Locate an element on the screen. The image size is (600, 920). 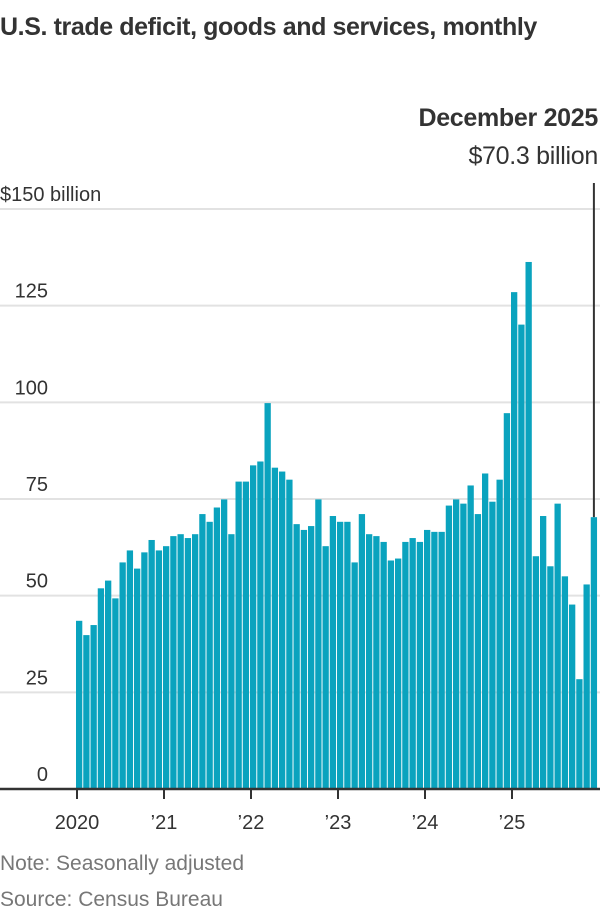
y-axis-labels: 0 25 50 75 100 125 $150 billion is located at coordinates (50, 485).